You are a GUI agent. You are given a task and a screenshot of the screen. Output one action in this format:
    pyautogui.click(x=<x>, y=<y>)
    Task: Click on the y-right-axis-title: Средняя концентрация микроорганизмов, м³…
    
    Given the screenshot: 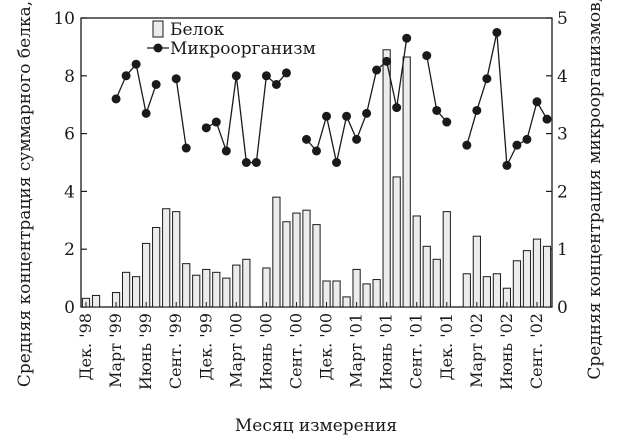 What is the action you would take?
    pyautogui.click(x=595, y=190)
    